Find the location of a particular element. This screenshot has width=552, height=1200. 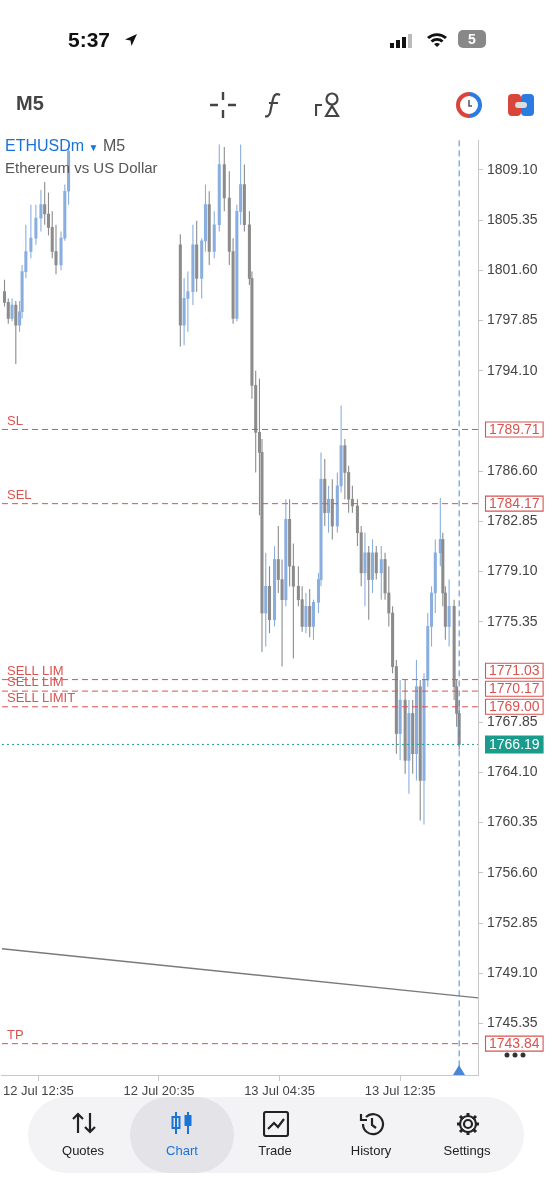

y-tick-label: 1775.35 is located at coordinates (512, 620).